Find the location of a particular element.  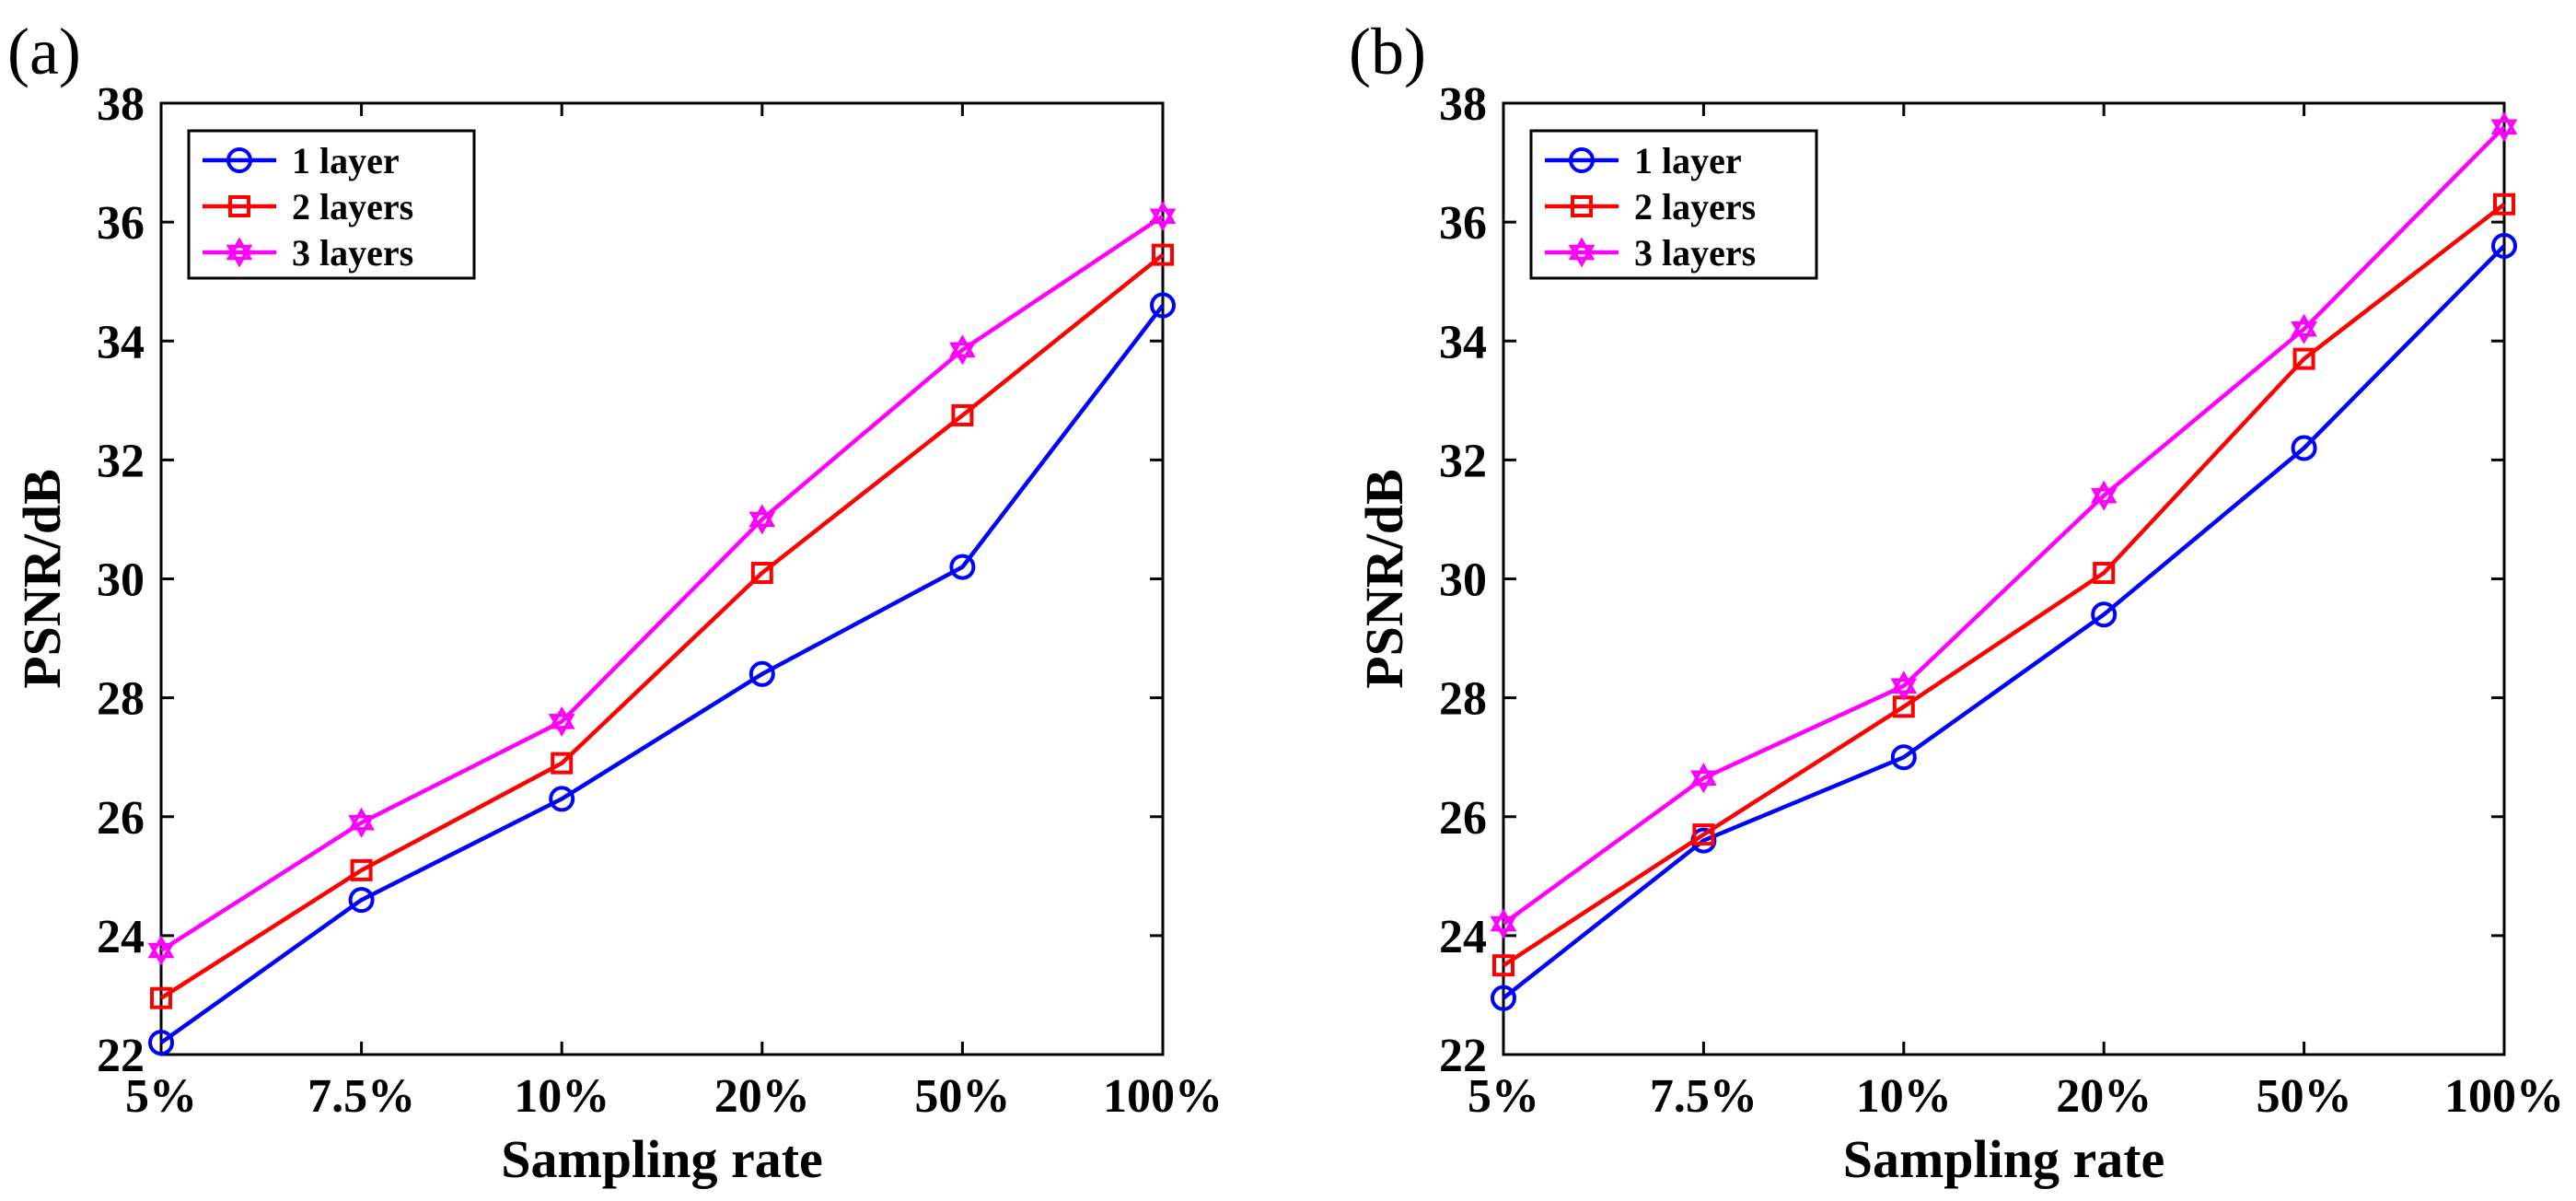

legend-label: 3 layers is located at coordinates (352, 253).